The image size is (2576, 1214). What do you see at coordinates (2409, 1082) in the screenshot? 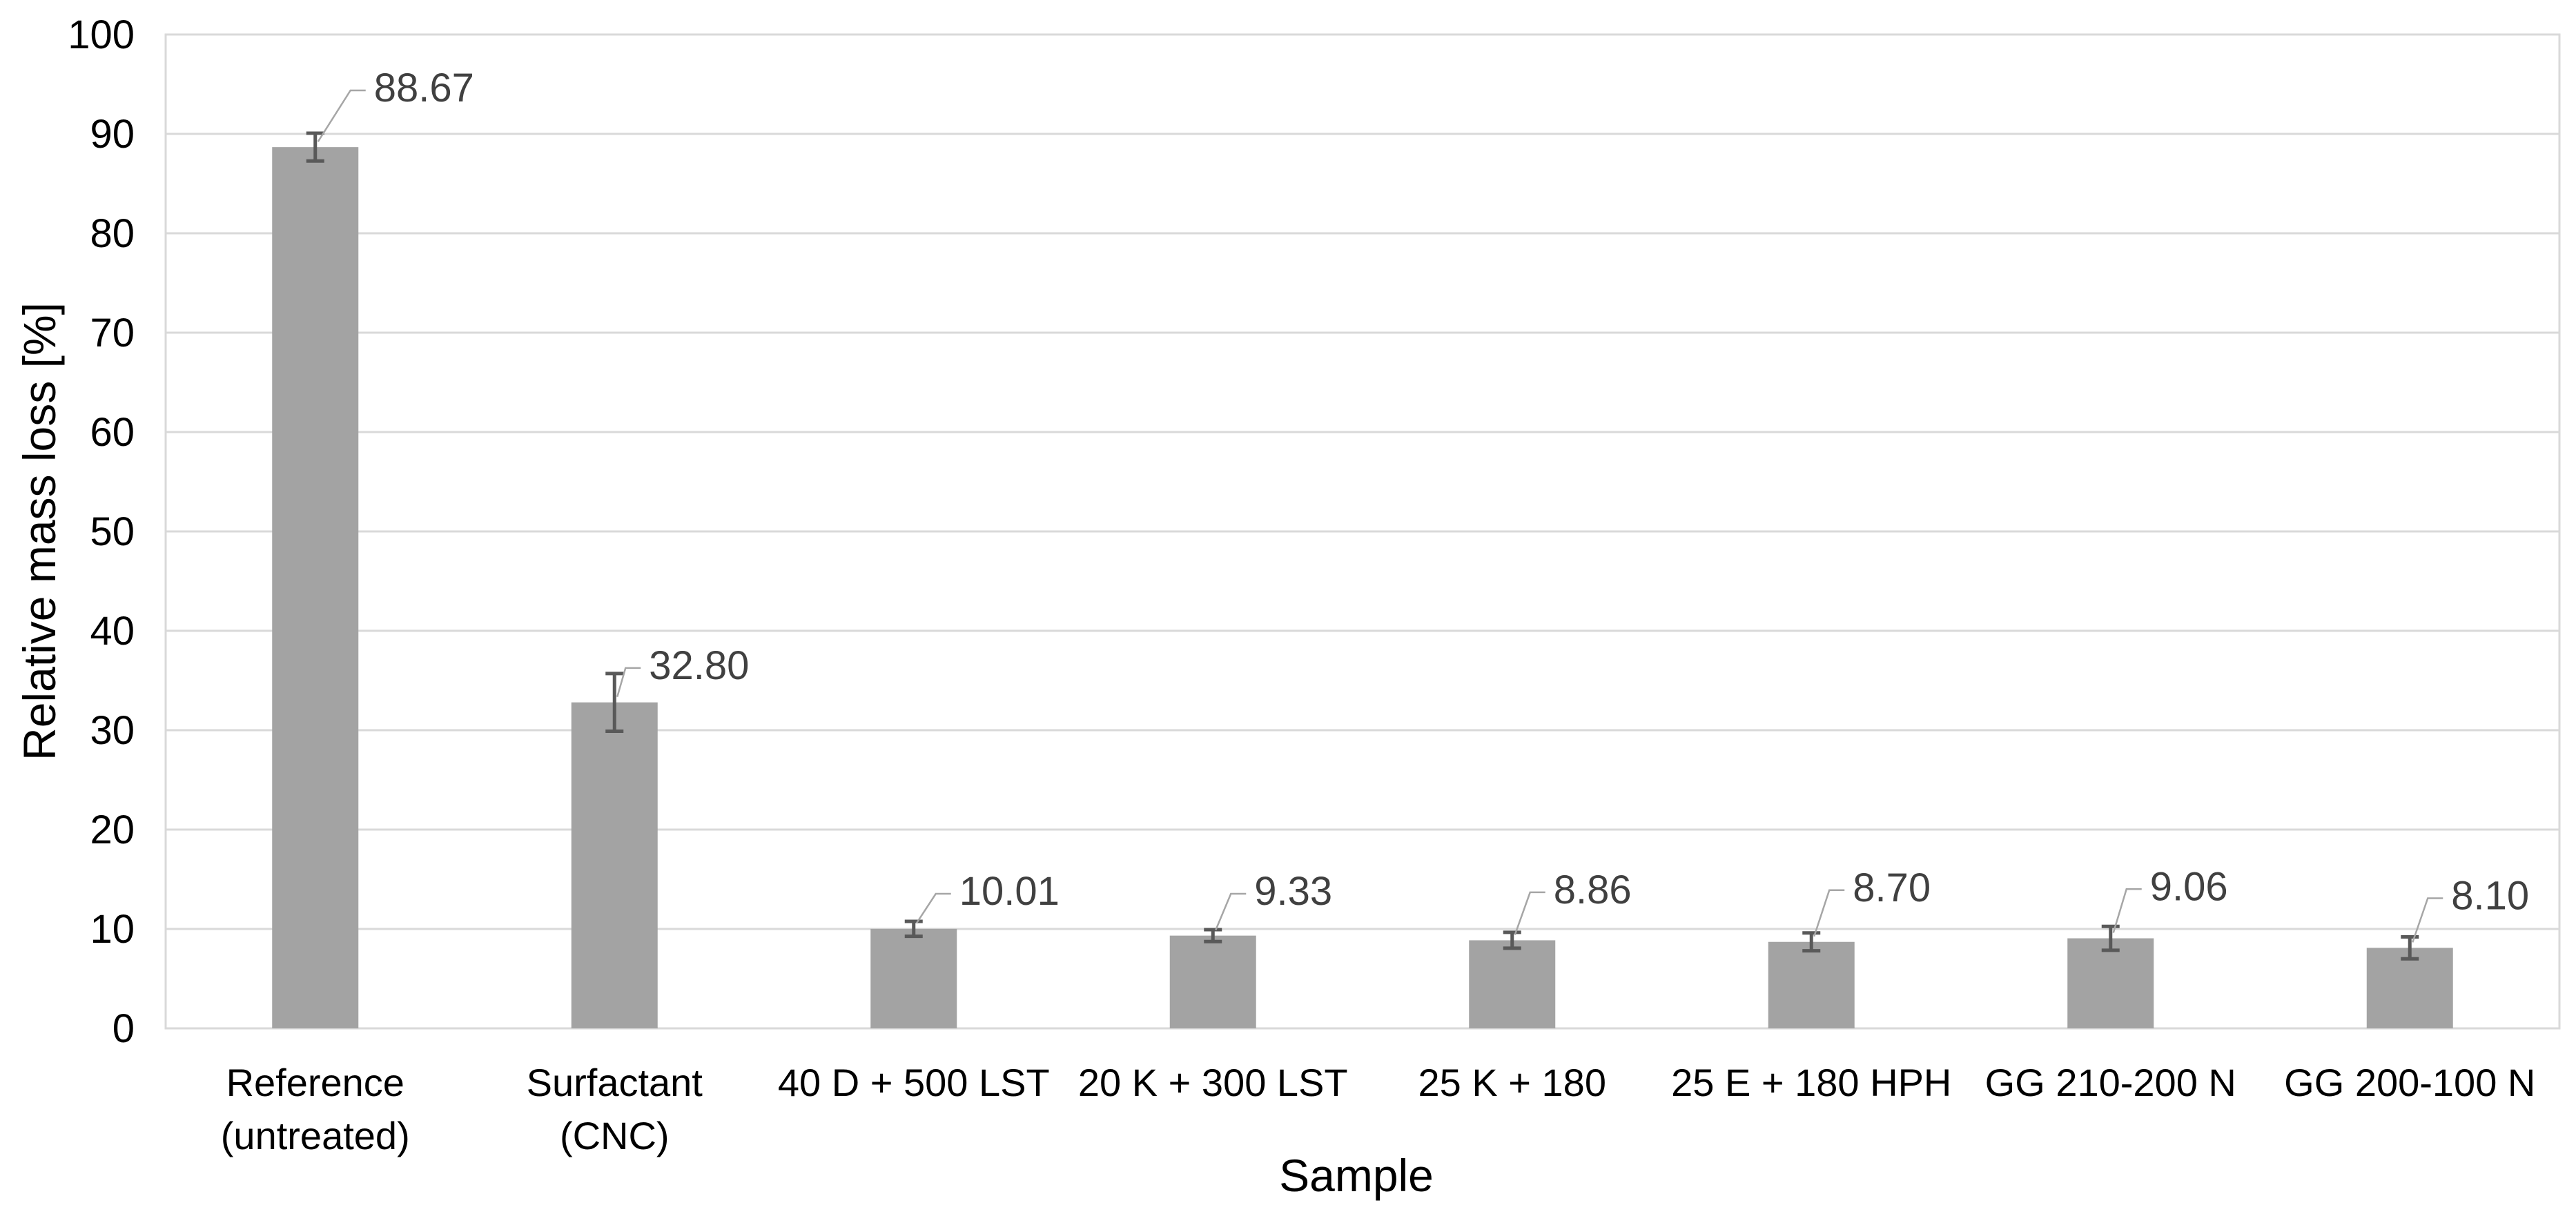
I see `x-category-label: GG 200-100 N` at bounding box center [2409, 1082].